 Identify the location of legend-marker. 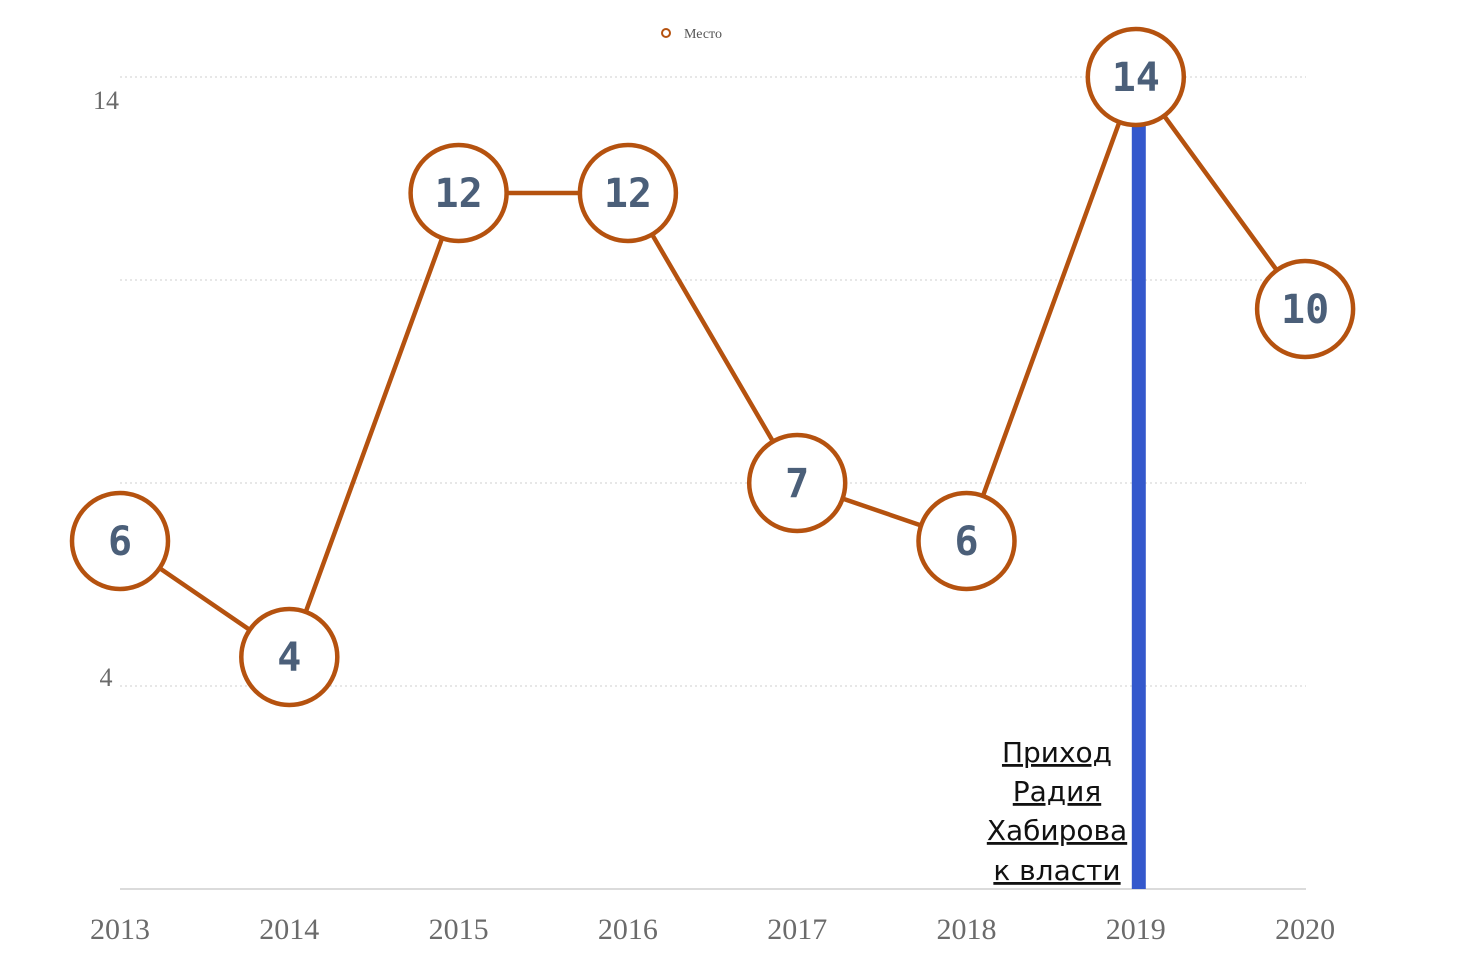
(666, 33).